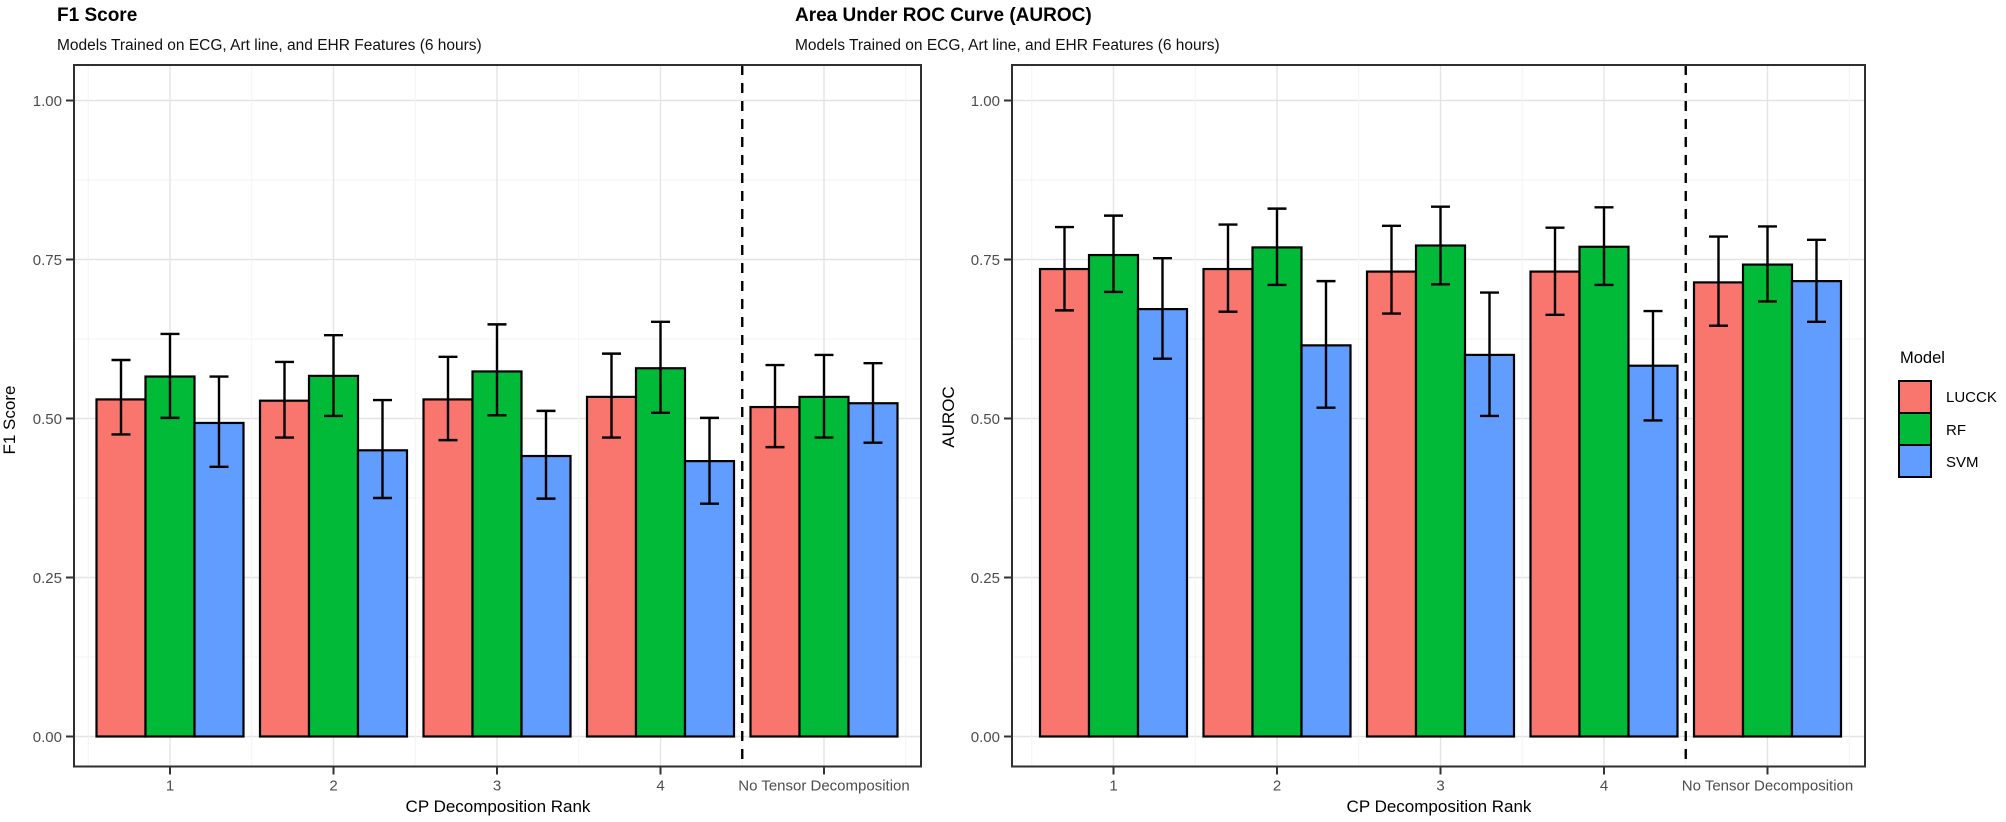 The image size is (2006, 822). Describe the element at coordinates (1489, 545) in the screenshot. I see `bar-auroc-svm-cat3` at that location.